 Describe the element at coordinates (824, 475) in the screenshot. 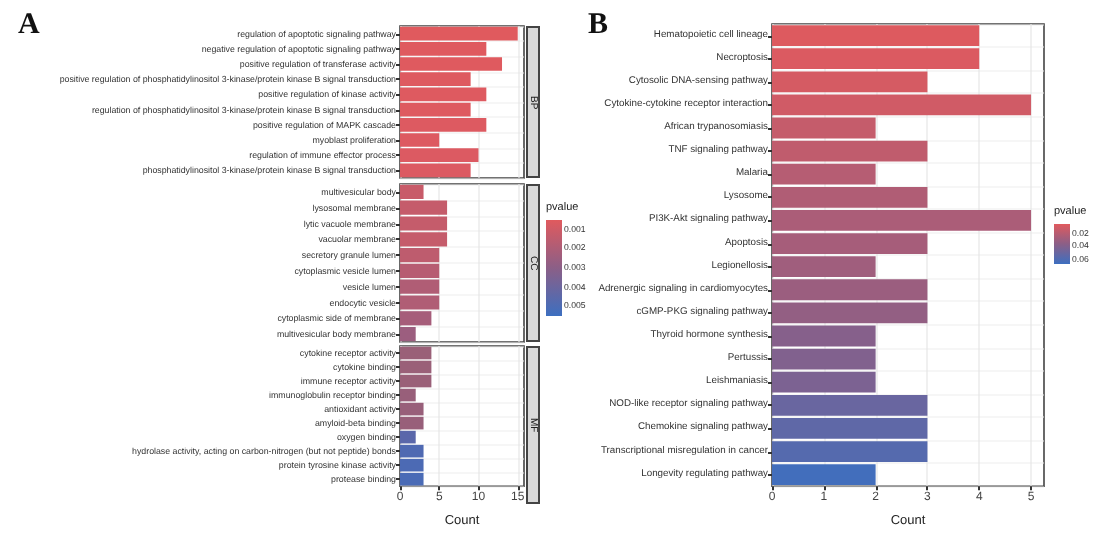

I see `bar` at that location.